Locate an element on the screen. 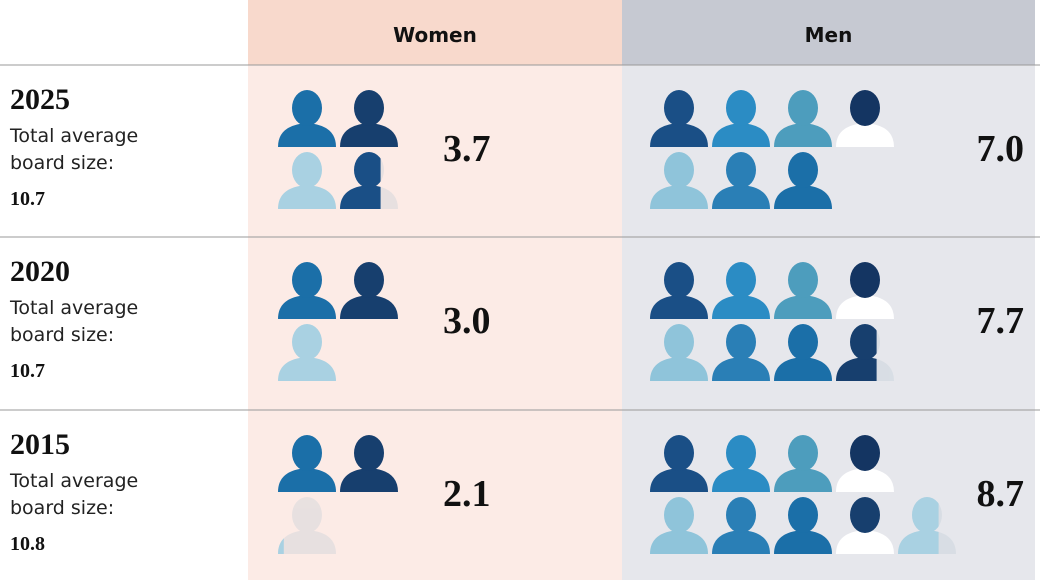 Image resolution: width=1040 pixels, height=580 pixels. women-value: 2.1 is located at coordinates (467, 494).